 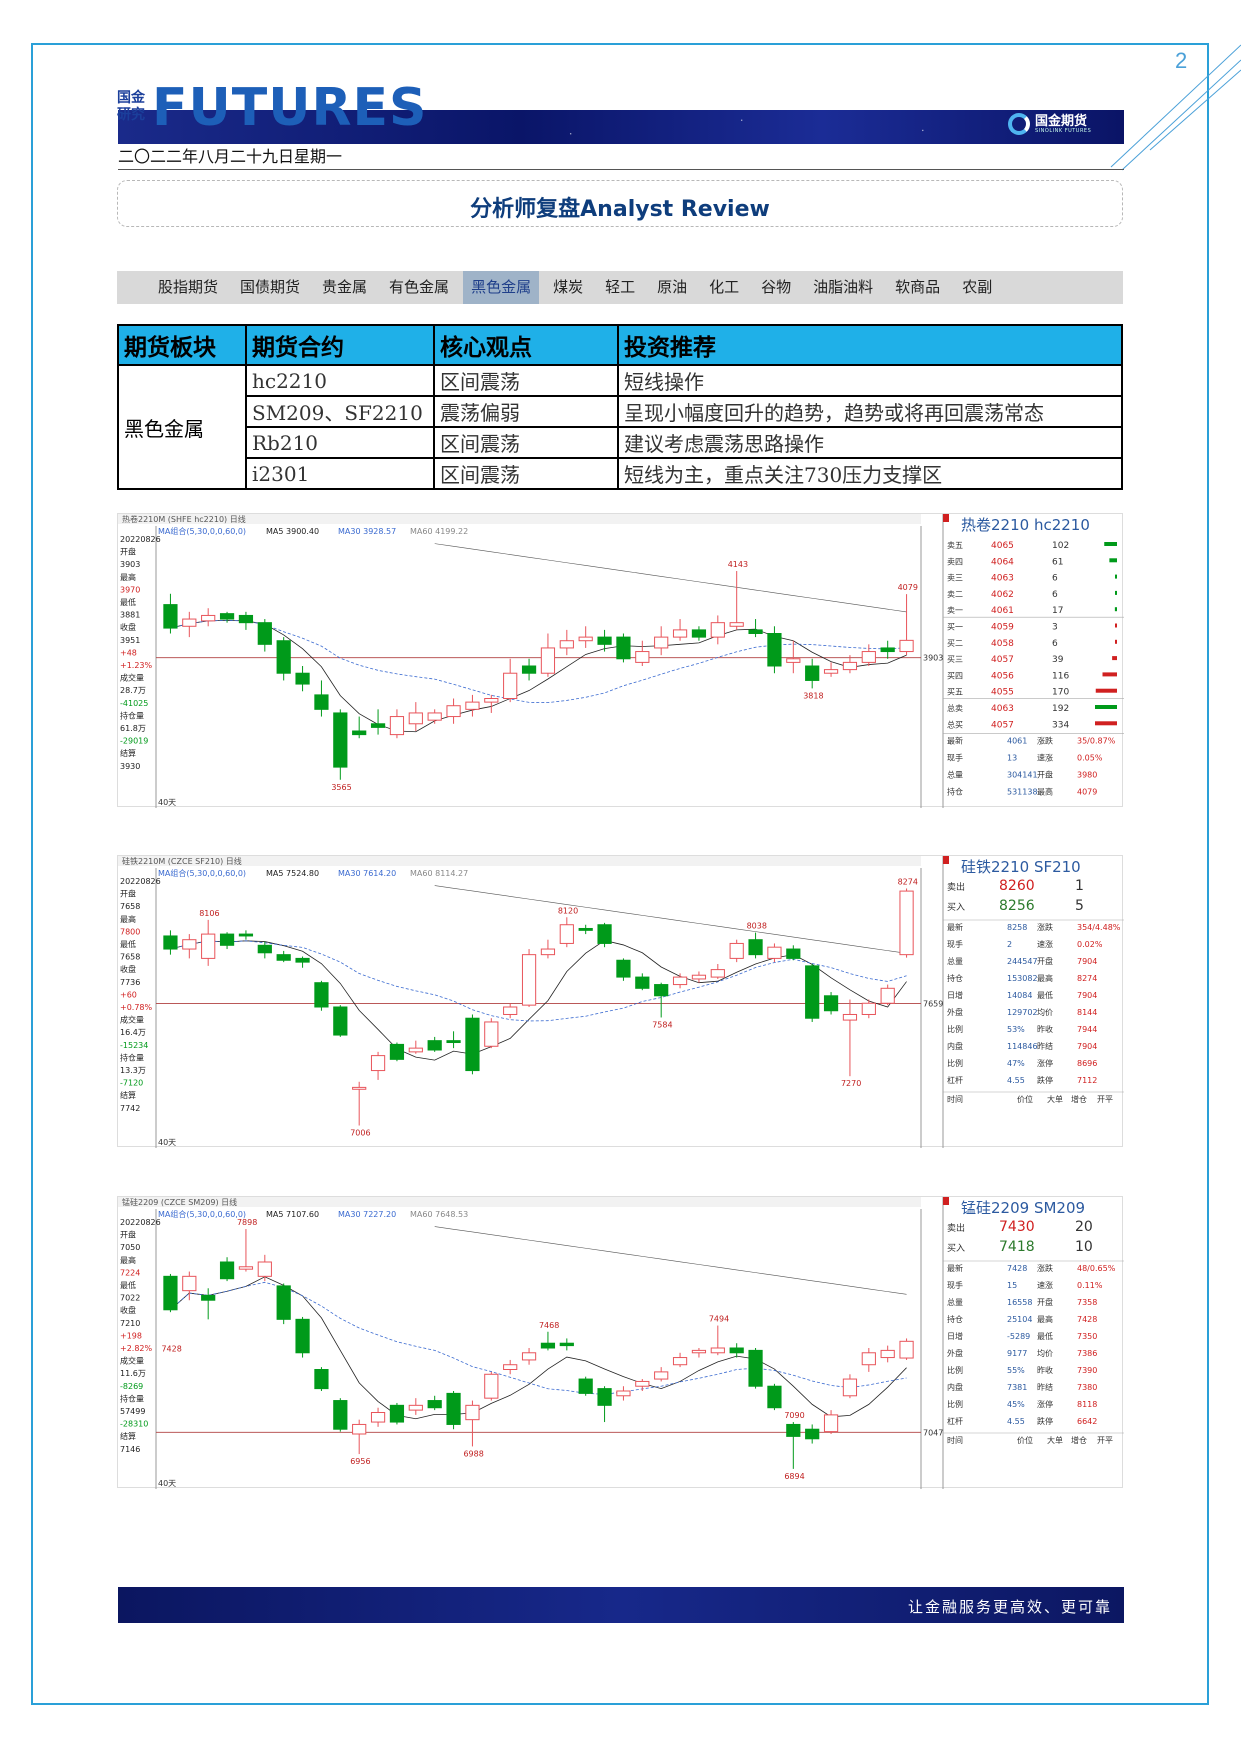 What do you see at coordinates (738, 564) in the screenshot?
I see `price-label: 4143` at bounding box center [738, 564].